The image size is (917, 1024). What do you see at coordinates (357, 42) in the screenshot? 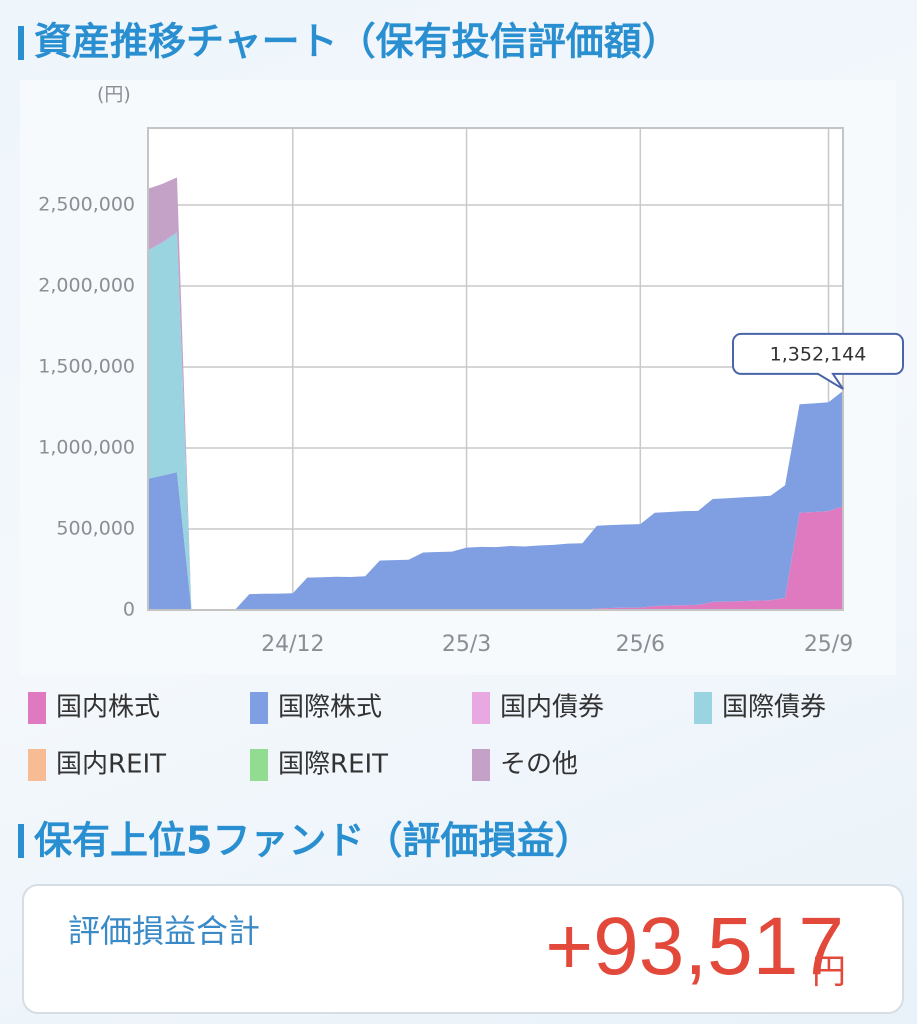
I see `chart-title: 資産推移チャート（保有投信評価額）` at bounding box center [357, 42].